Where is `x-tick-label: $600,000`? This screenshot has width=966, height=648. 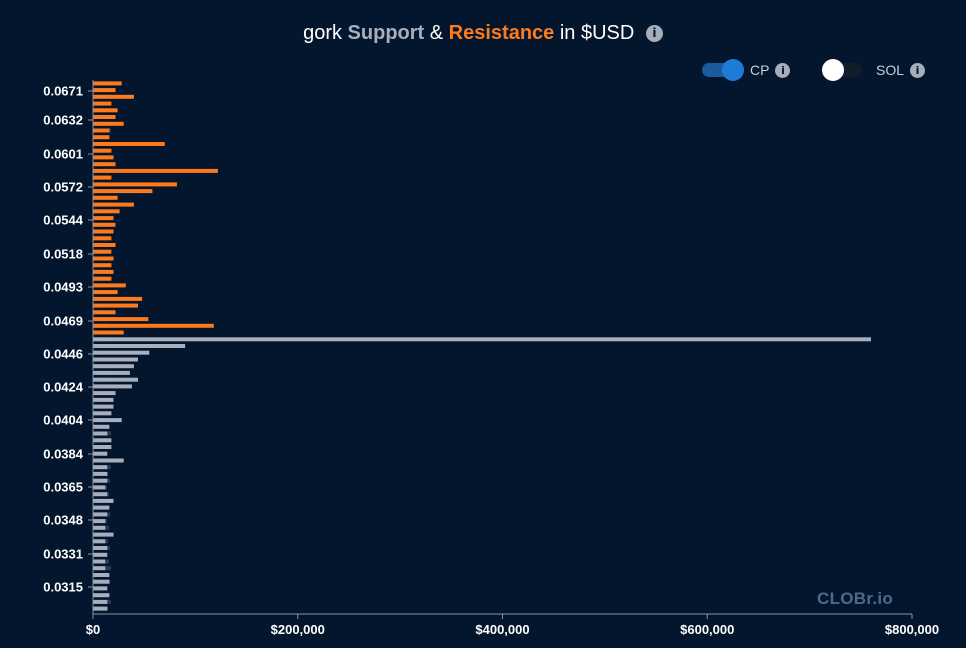 x-tick-label: $600,000 is located at coordinates (707, 629).